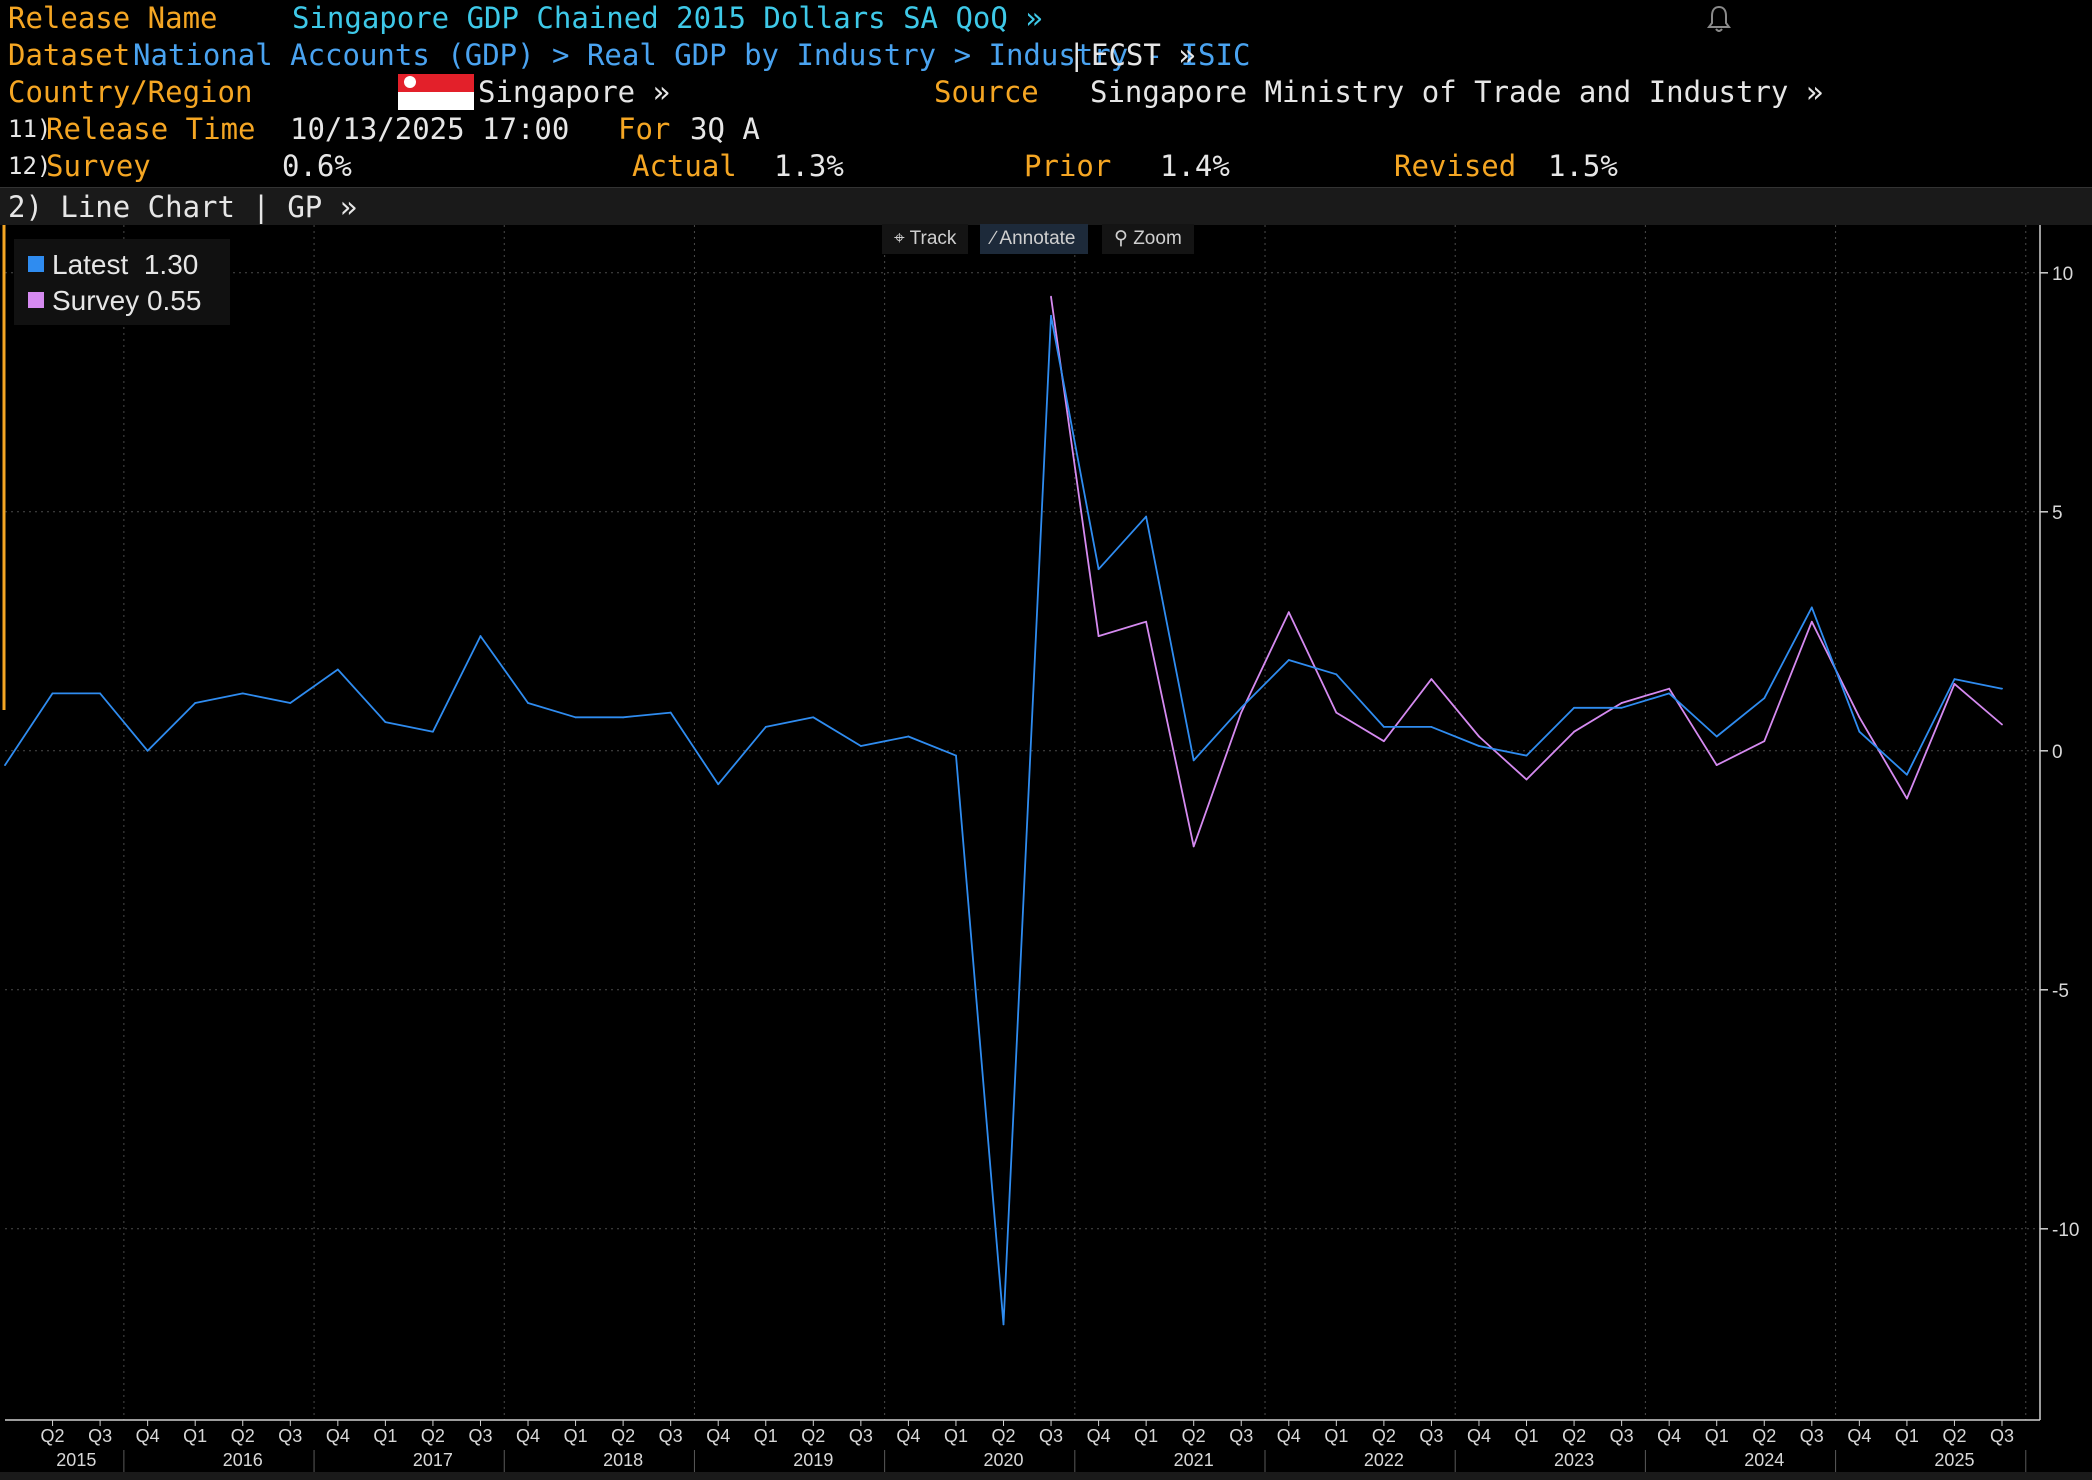 The image size is (2092, 1480). What do you see at coordinates (1954, 1460) in the screenshot?
I see `x-year-label: 2025` at bounding box center [1954, 1460].